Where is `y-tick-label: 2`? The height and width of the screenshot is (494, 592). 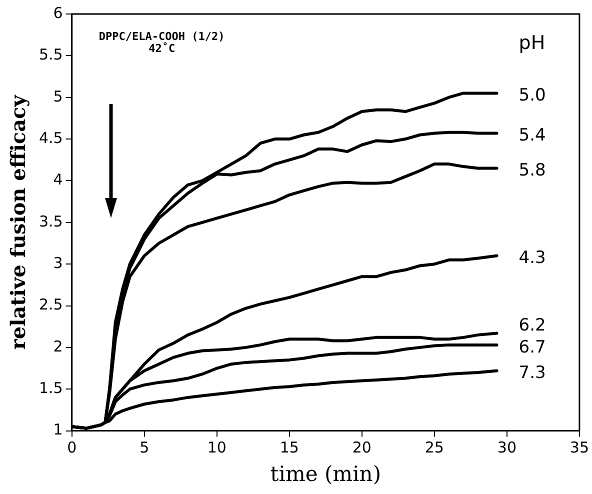 y-tick-label: 2 is located at coordinates (58, 346).